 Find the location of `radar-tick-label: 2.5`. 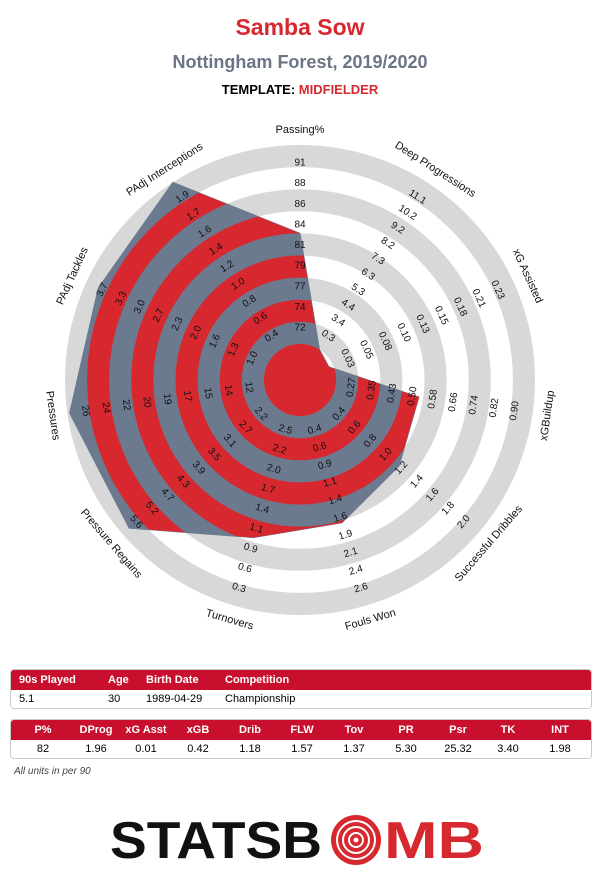

radar-tick-label: 2.5 is located at coordinates (285, 430).